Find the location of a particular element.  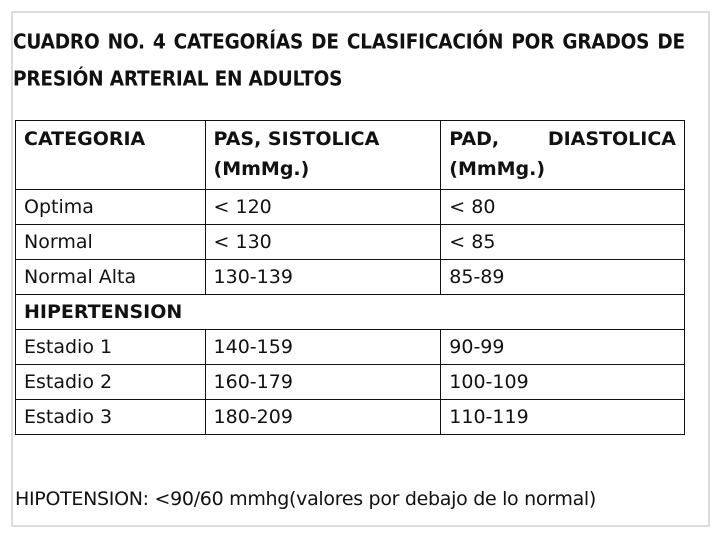

header-category: CATEGORIA is located at coordinates (110, 155).